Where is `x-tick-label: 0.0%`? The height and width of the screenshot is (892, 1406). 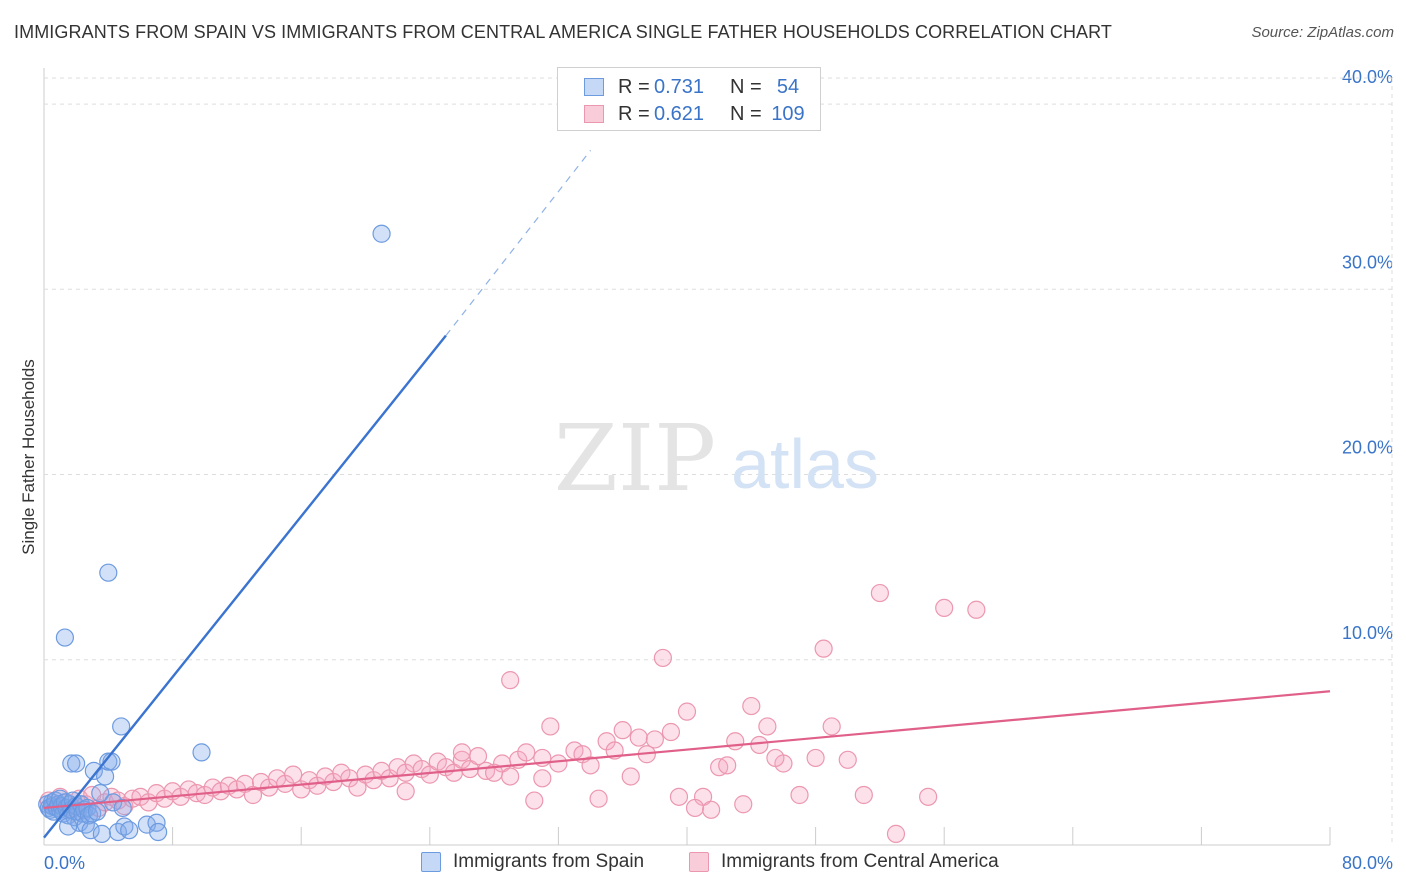
x-tick-label: 0.0% is located at coordinates (64, 863).